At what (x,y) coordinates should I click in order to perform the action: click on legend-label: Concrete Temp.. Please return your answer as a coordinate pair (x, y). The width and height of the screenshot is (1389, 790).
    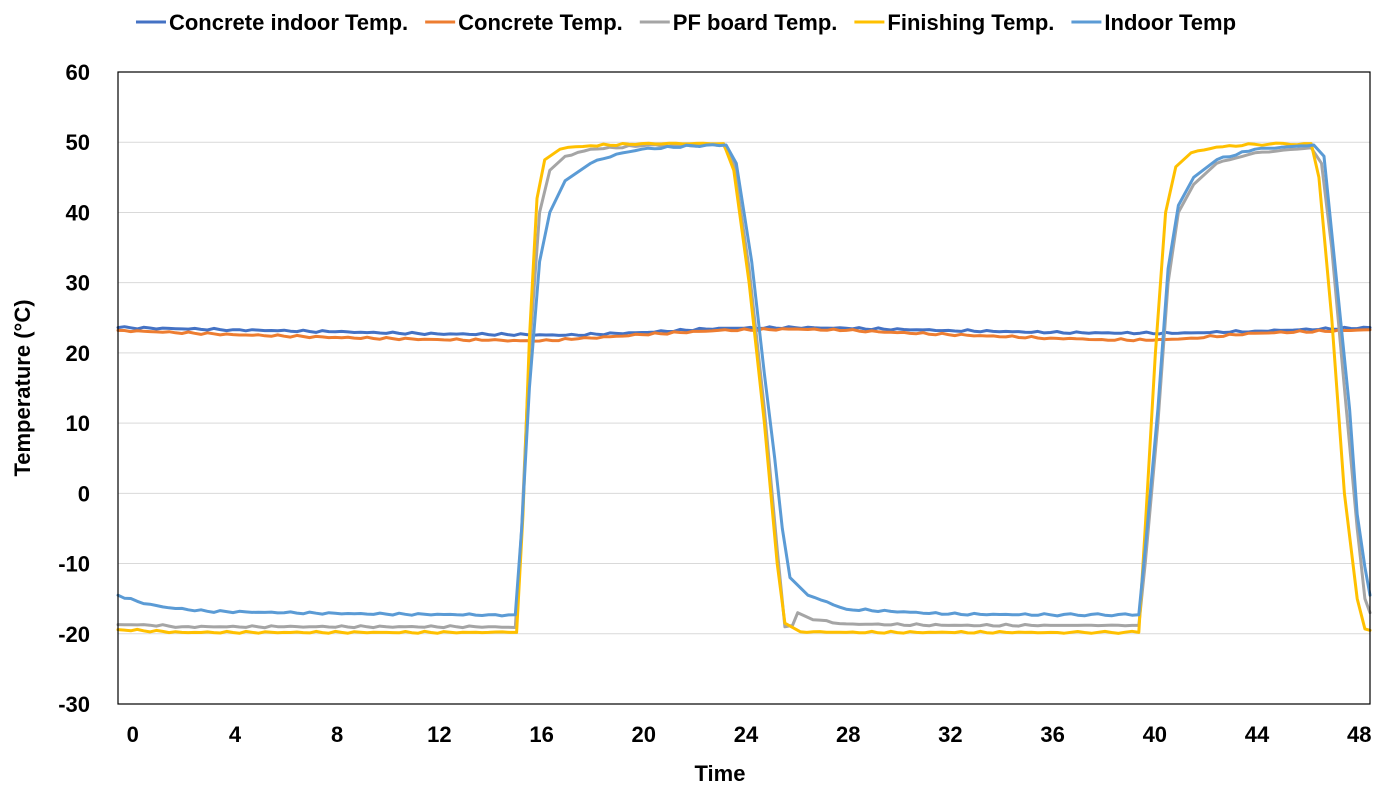
    Looking at the image, I should click on (540, 22).